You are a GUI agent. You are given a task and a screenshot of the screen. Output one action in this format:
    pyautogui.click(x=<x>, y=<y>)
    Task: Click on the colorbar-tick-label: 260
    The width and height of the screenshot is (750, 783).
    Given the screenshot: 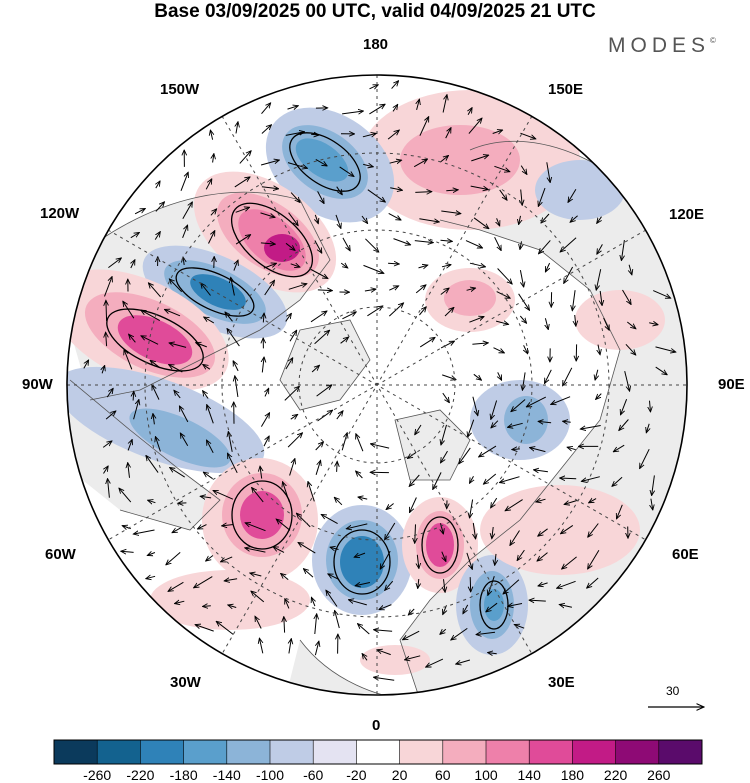 What is the action you would take?
    pyautogui.click(x=659, y=775)
    